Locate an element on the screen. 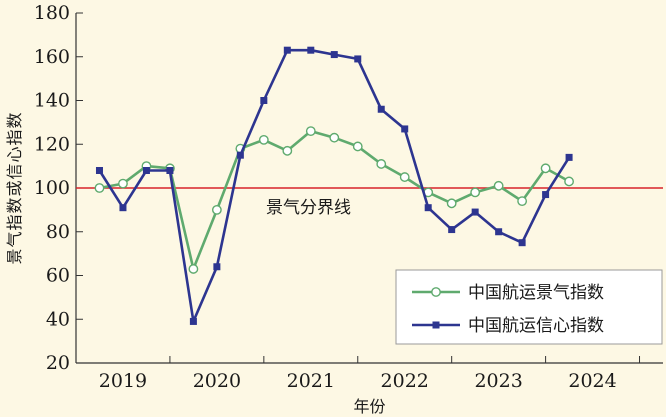 The height and width of the screenshot is (417, 666). y-tick-label: 180 is located at coordinates (52, 13).